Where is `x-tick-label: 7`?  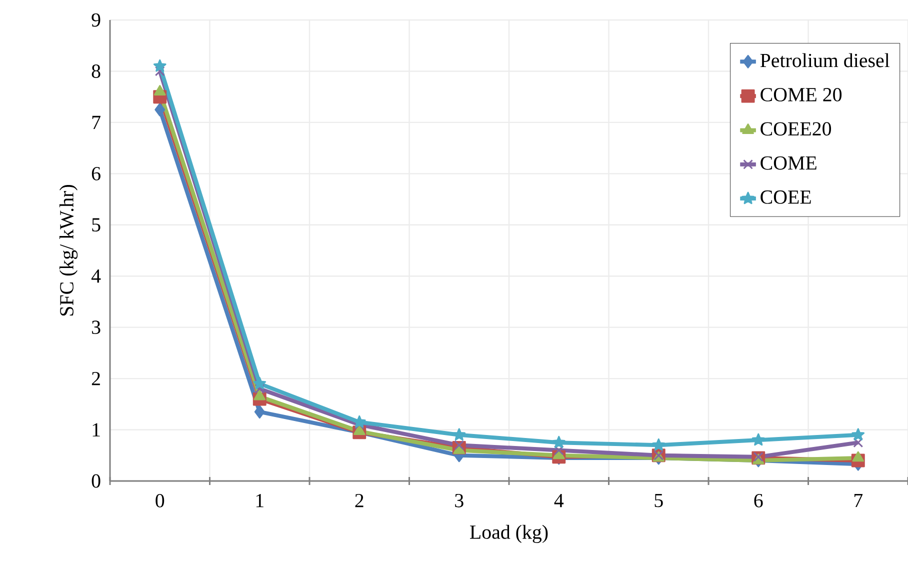
x-tick-label: 7 is located at coordinates (858, 500).